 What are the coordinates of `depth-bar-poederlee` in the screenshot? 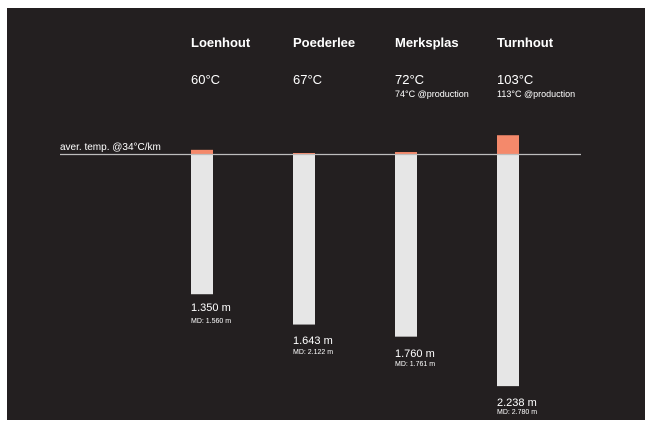 It's located at (304, 239).